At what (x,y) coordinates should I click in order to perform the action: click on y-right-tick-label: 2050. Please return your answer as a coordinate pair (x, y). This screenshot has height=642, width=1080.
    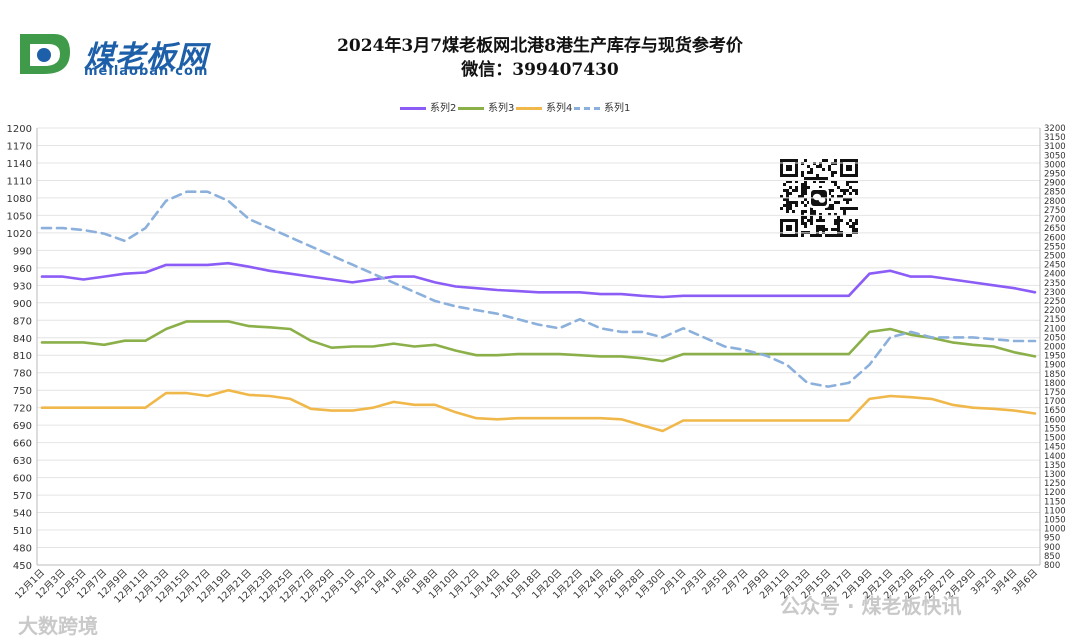
    Looking at the image, I should click on (1055, 338).